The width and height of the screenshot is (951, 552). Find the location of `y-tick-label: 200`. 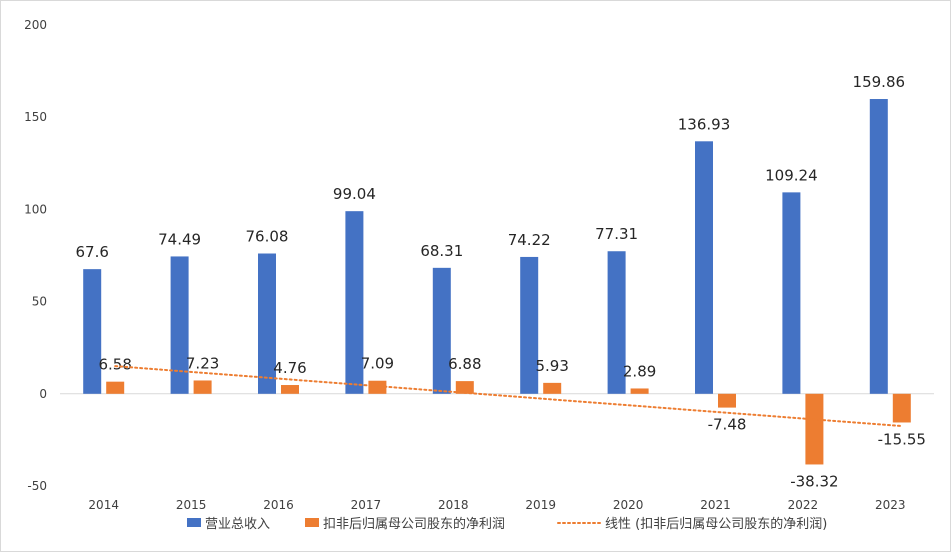

y-tick-label: 200 is located at coordinates (35, 25).